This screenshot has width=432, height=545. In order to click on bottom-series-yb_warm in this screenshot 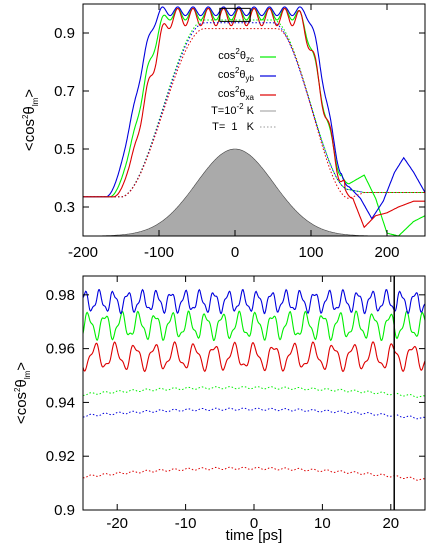, I will do `click(254, 413)`.